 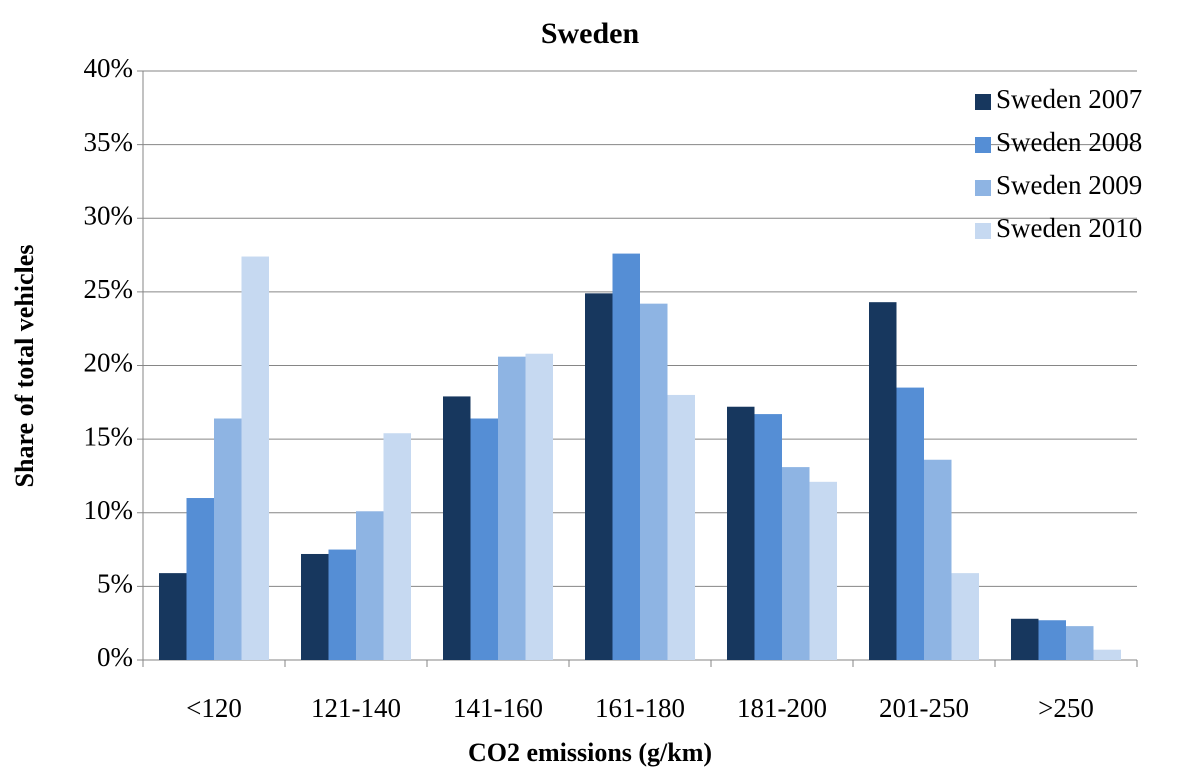 I want to click on y-tick-label: 30%, so click(x=109, y=215).